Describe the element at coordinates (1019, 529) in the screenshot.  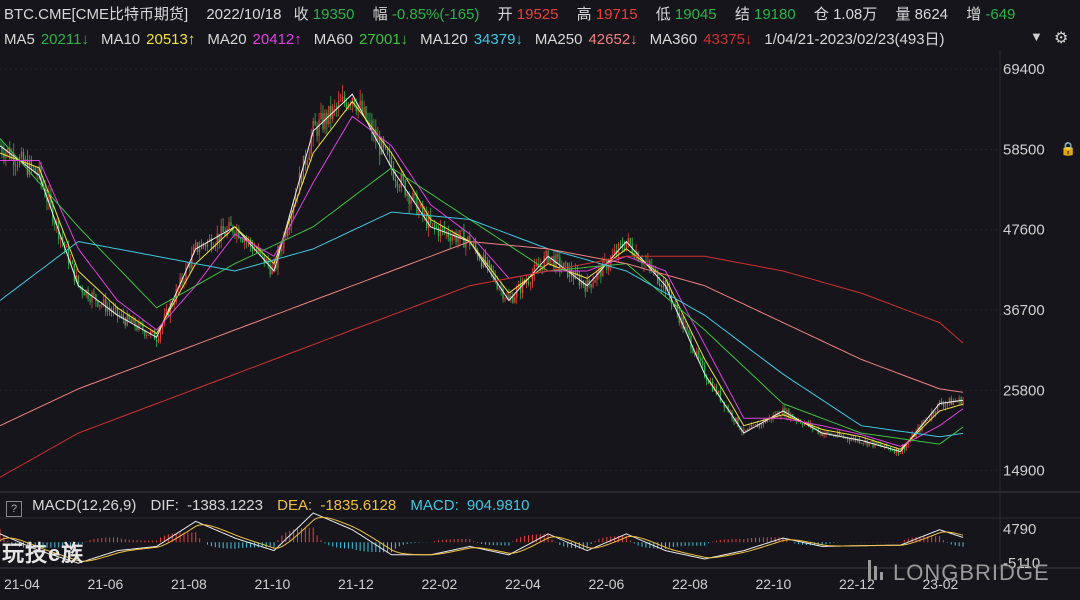
I see `macd-ytick-top: 4790` at that location.